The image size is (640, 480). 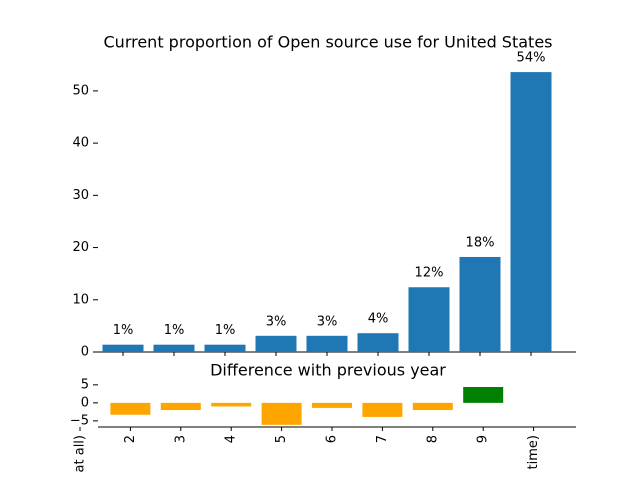 I want to click on x-tick-label: at all), so click(x=80, y=453).